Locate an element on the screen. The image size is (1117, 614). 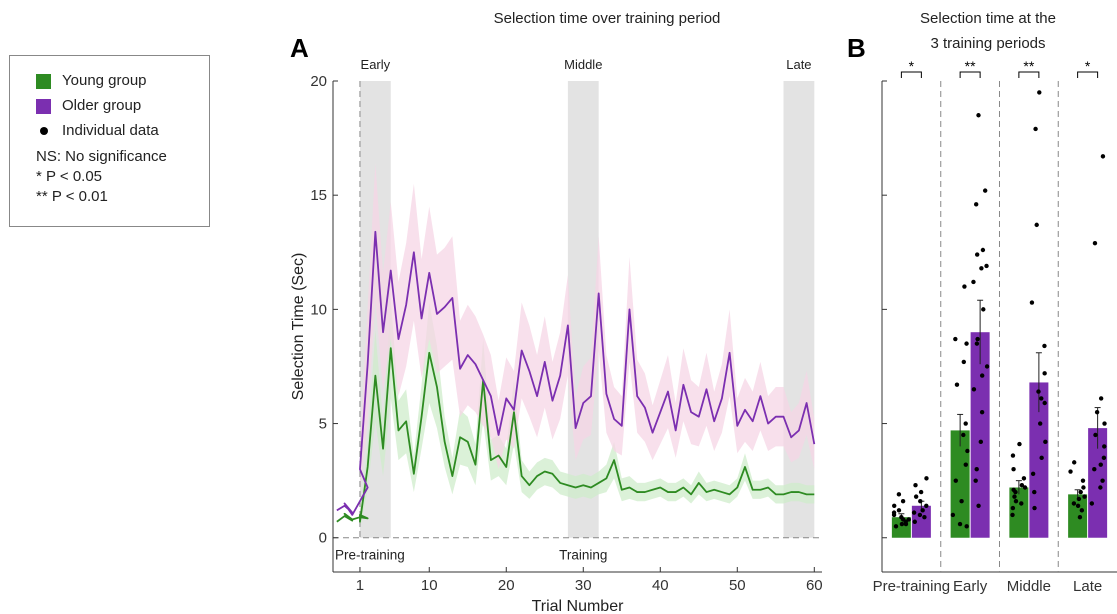
category-label: Late is located at coordinates (1087, 586).